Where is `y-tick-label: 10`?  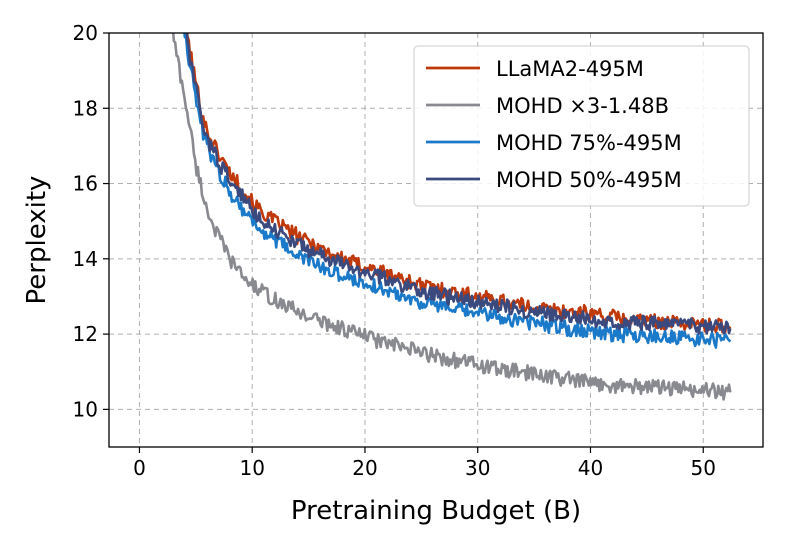 y-tick-label: 10 is located at coordinates (85, 409).